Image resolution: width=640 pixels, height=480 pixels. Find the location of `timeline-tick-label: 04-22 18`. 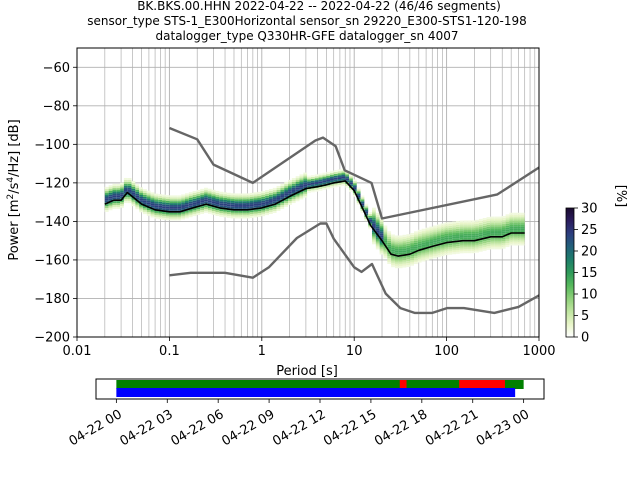

timeline-tick-label: 04-22 18 is located at coordinates (401, 428).